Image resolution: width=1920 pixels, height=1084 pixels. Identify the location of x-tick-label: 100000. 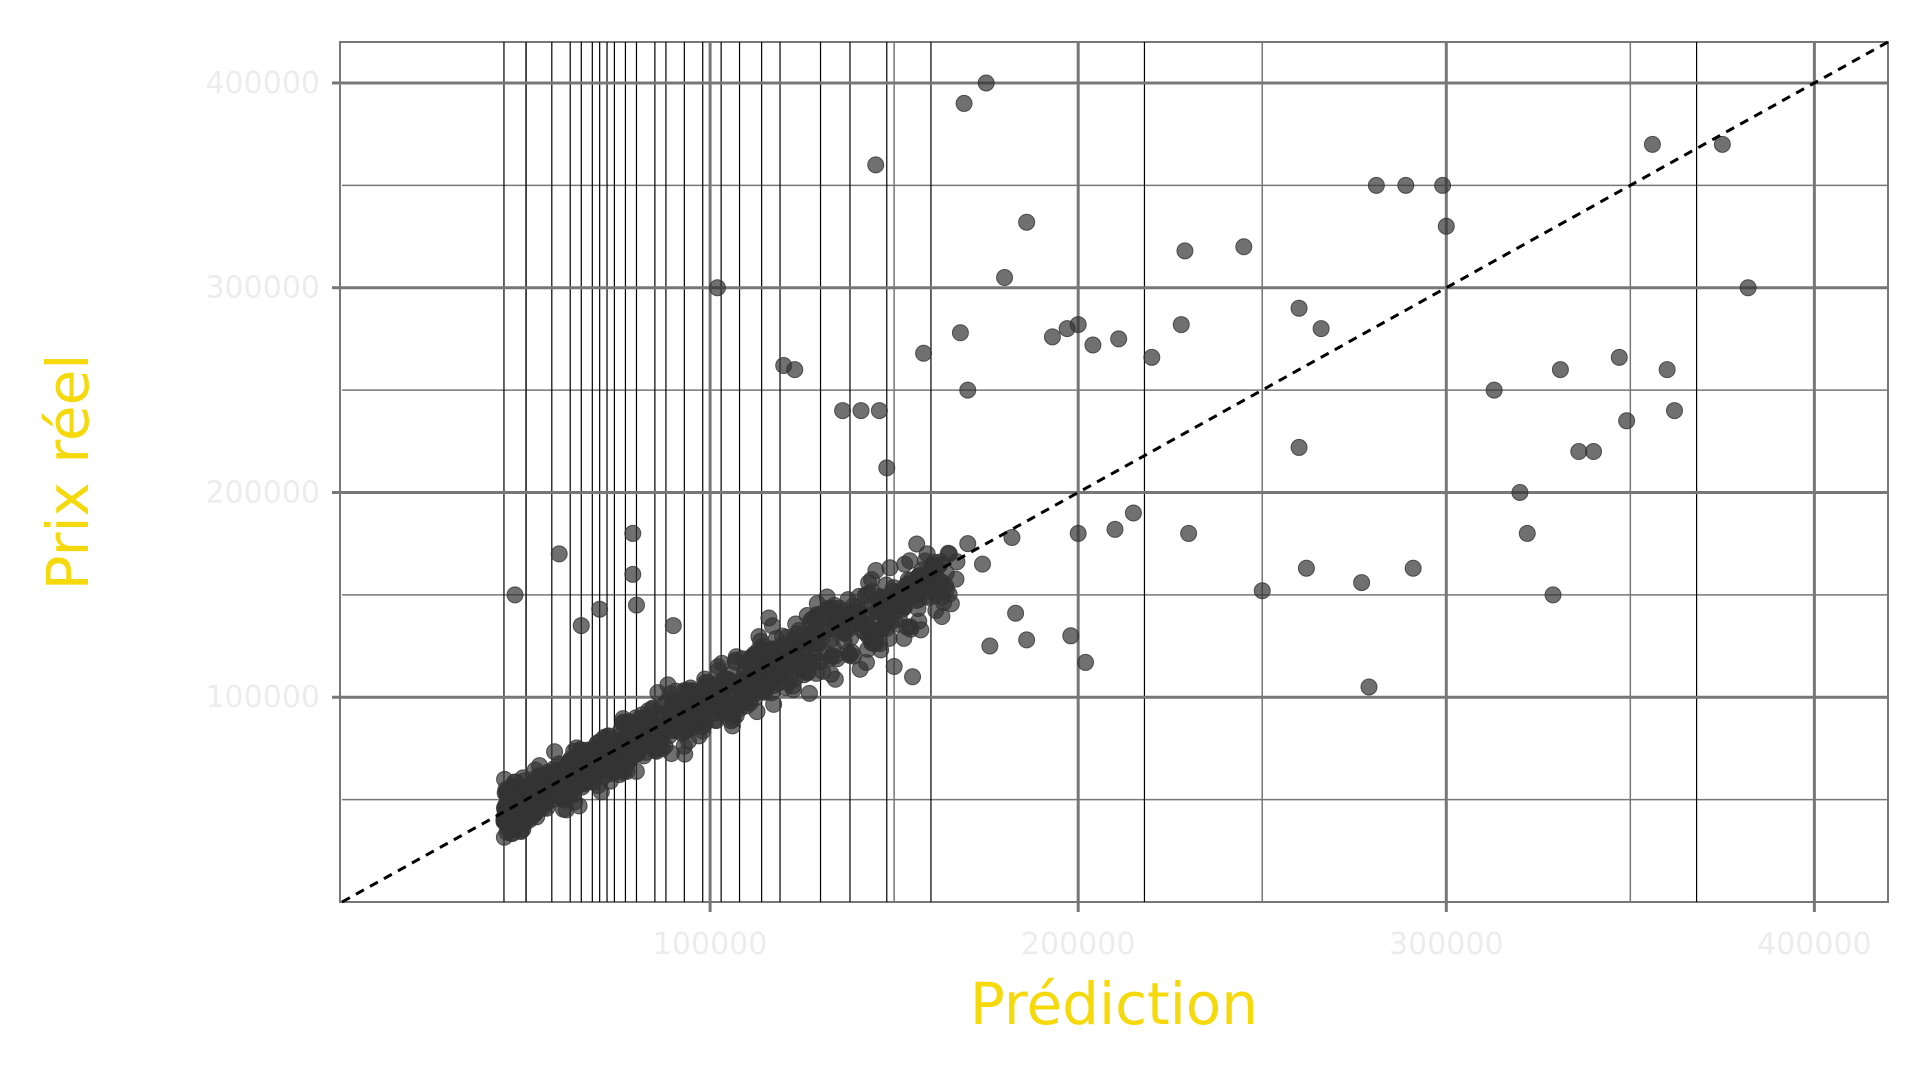
(710, 944).